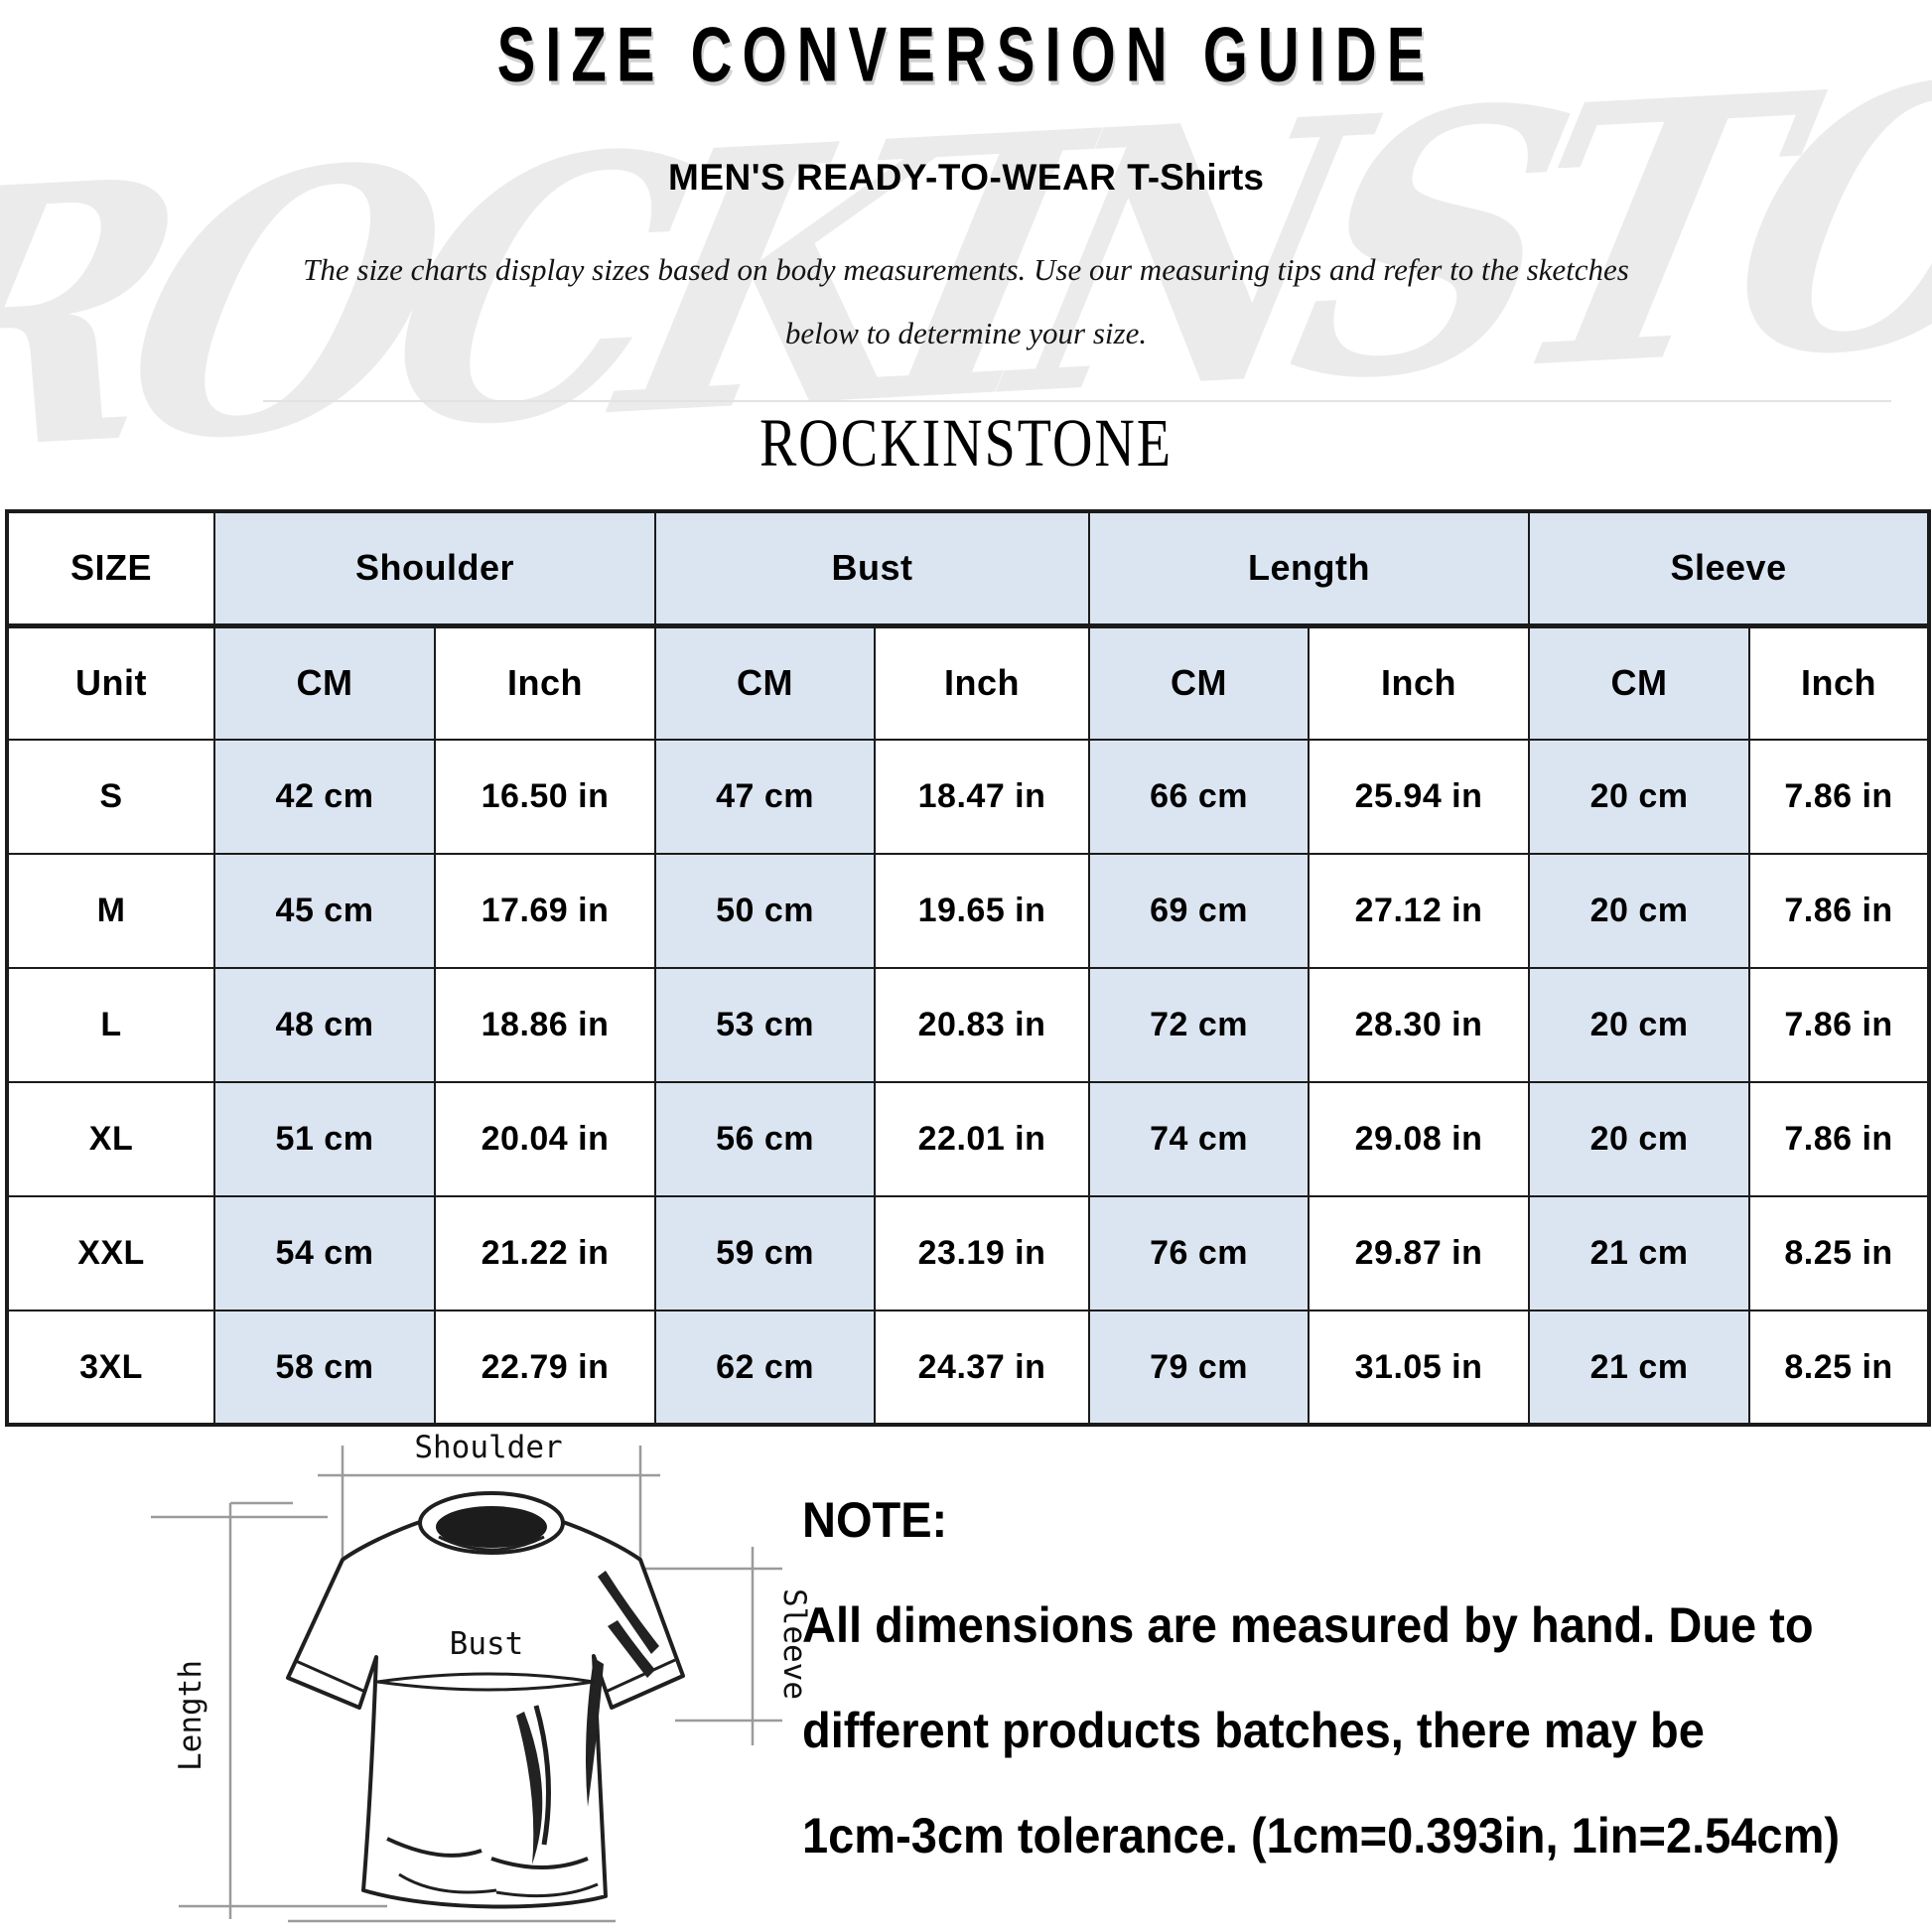 The width and height of the screenshot is (1932, 1932). Describe the element at coordinates (324, 797) in the screenshot. I see `table-cell: 42 cm` at that location.